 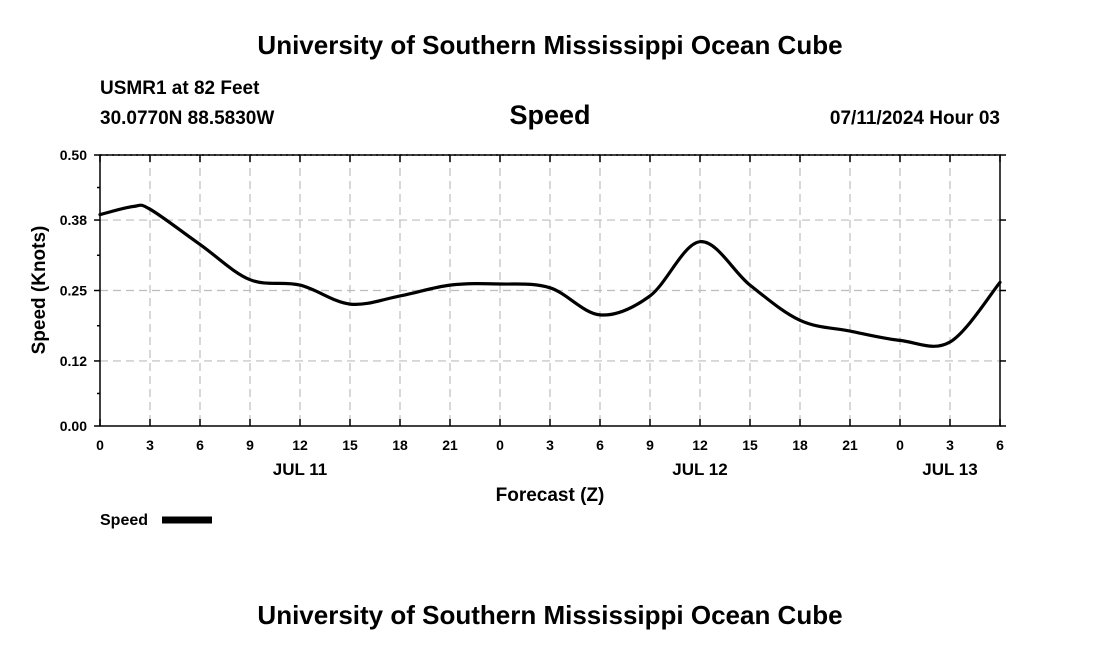 I want to click on y-tick-label: 0.25, so click(x=73, y=291).